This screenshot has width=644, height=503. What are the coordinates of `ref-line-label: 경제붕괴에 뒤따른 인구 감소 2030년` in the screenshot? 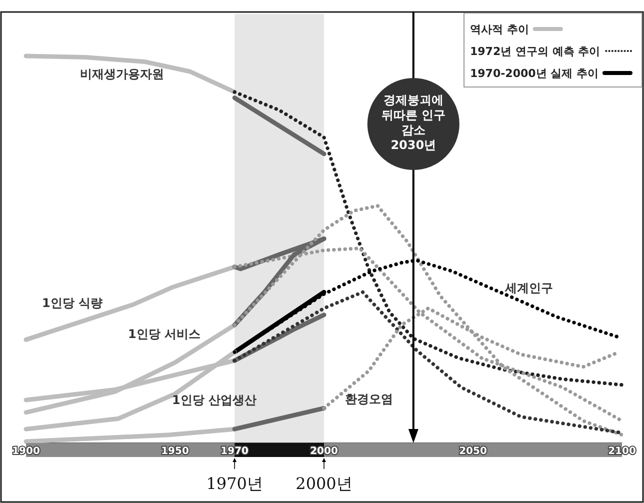 It's located at (413, 123).